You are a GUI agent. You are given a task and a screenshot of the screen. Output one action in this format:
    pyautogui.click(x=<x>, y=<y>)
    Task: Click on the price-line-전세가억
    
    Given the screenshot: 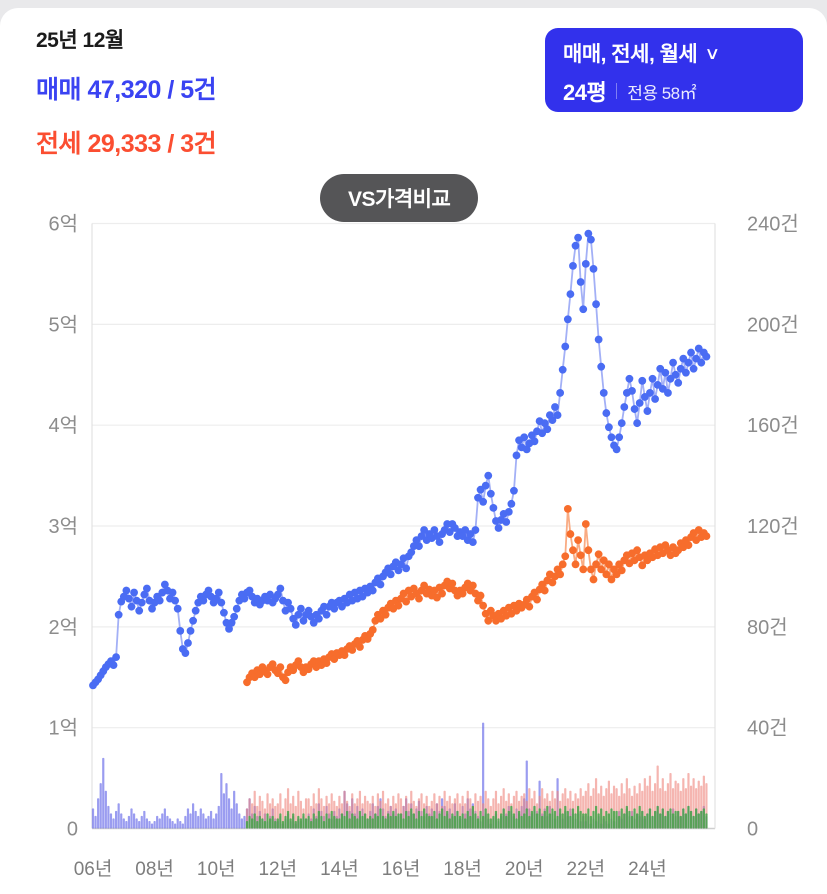 What is the action you would take?
    pyautogui.click(x=477, y=595)
    